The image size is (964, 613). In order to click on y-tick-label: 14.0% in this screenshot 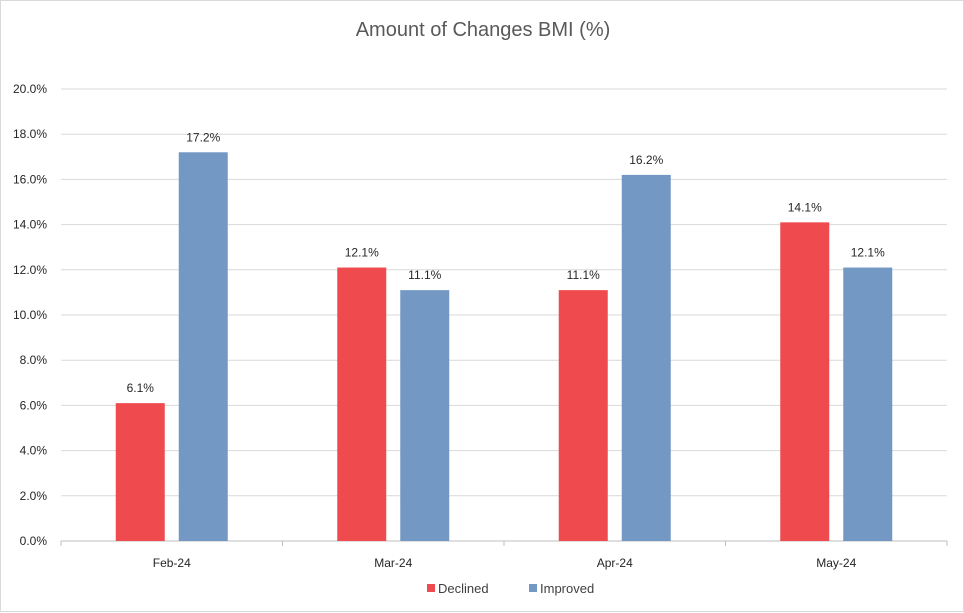, I will do `click(30, 225)`.